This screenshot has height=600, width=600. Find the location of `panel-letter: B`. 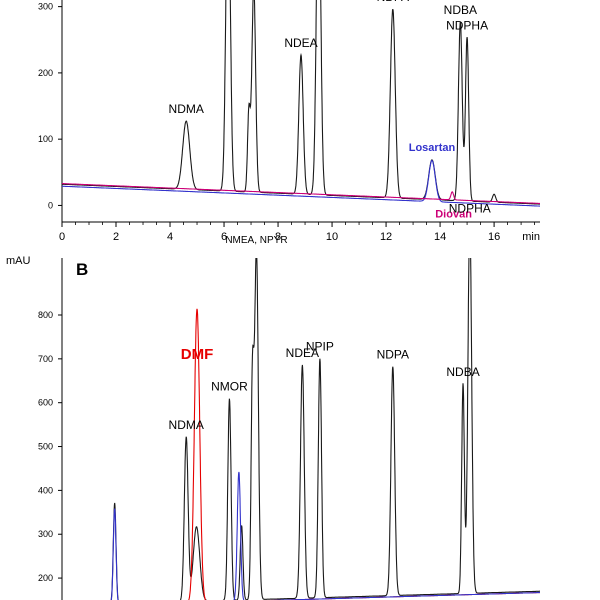

panel-letter: B is located at coordinates (82, 269).